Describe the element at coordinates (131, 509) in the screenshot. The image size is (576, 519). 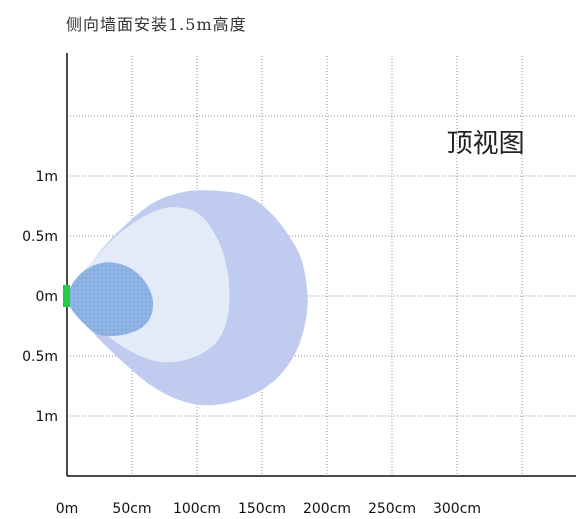
I see `x-tick-label: 50cm` at that location.